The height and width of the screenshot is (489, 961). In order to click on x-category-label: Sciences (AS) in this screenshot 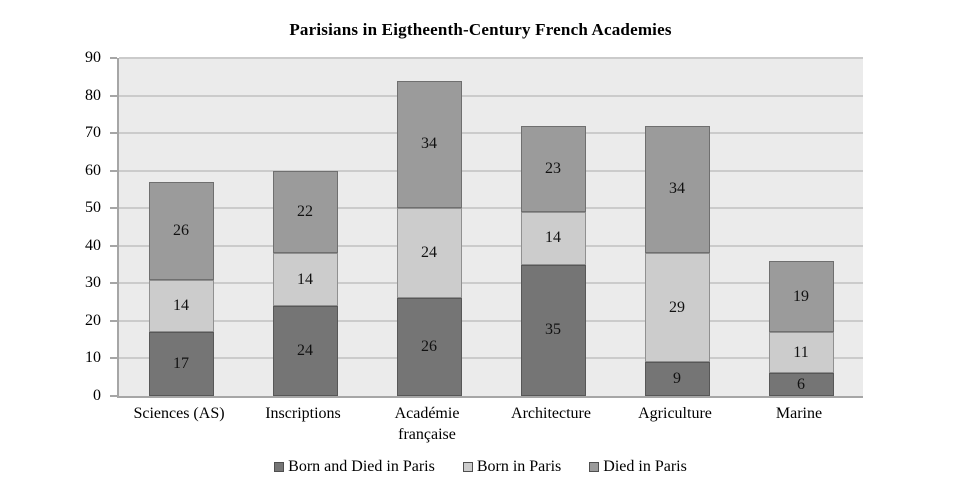, I will do `click(179, 413)`.